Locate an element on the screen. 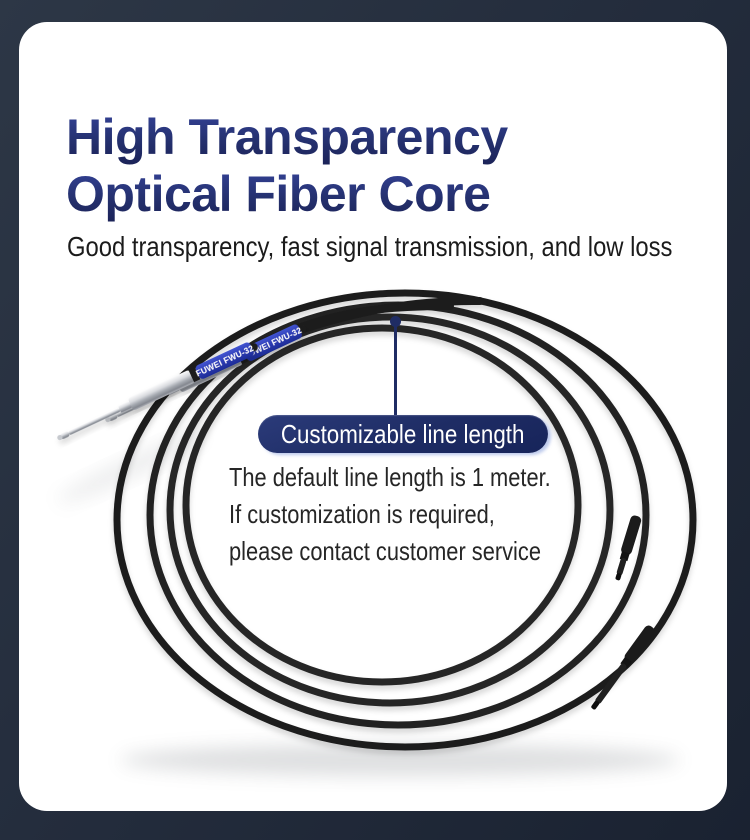 The width and height of the screenshot is (750, 840). description-line-3: please contact customer service is located at coordinates (385, 551).